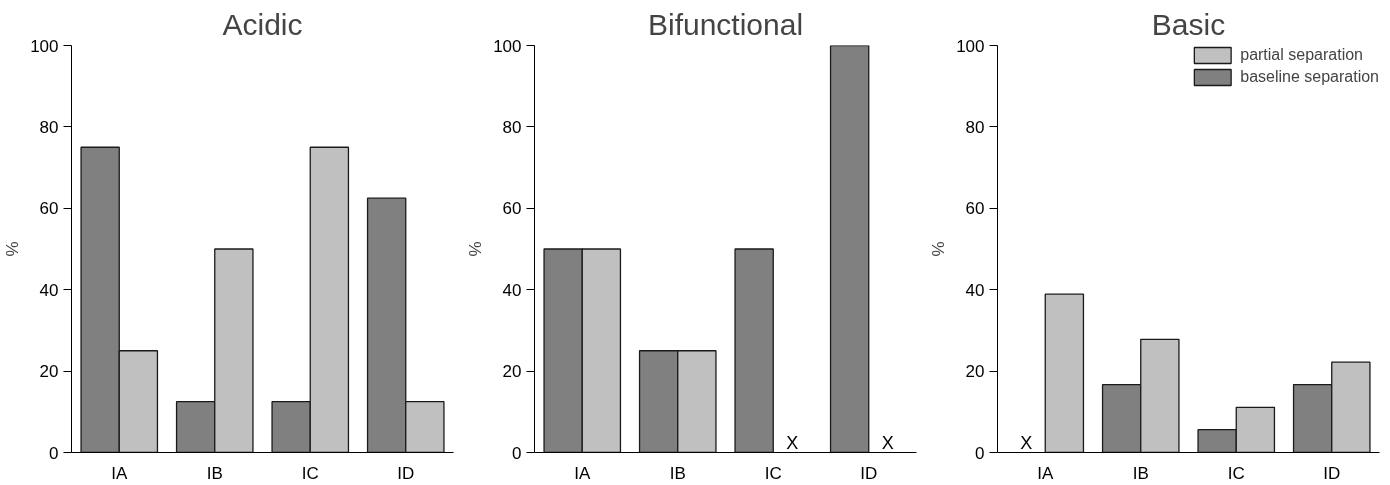  What do you see at coordinates (1301, 55) in the screenshot?
I see `legend-label: partial separation` at bounding box center [1301, 55].